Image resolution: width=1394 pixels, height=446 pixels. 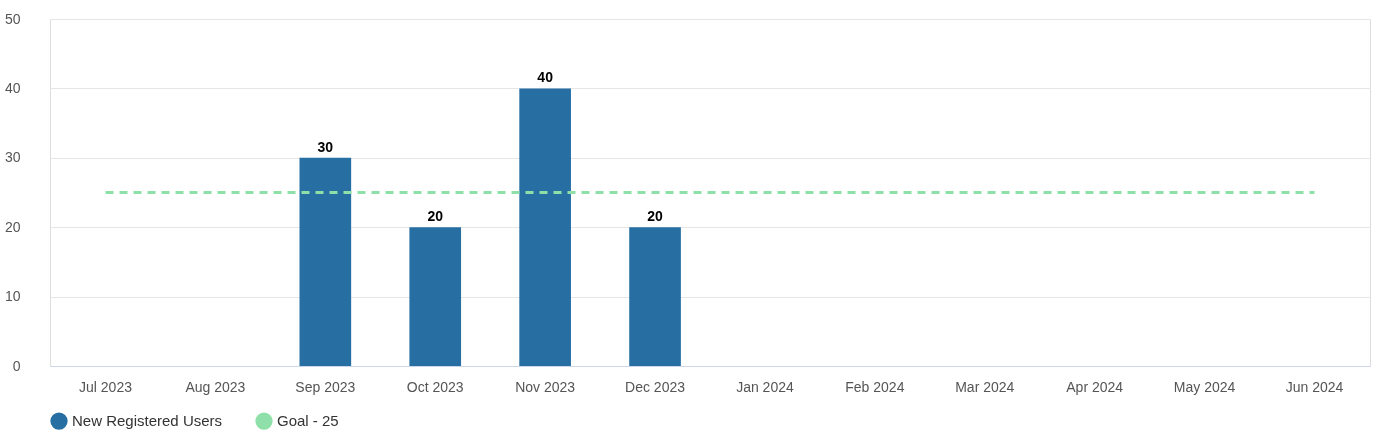 What do you see at coordinates (147, 421) in the screenshot?
I see `legend-label: New Registered Users` at bounding box center [147, 421].